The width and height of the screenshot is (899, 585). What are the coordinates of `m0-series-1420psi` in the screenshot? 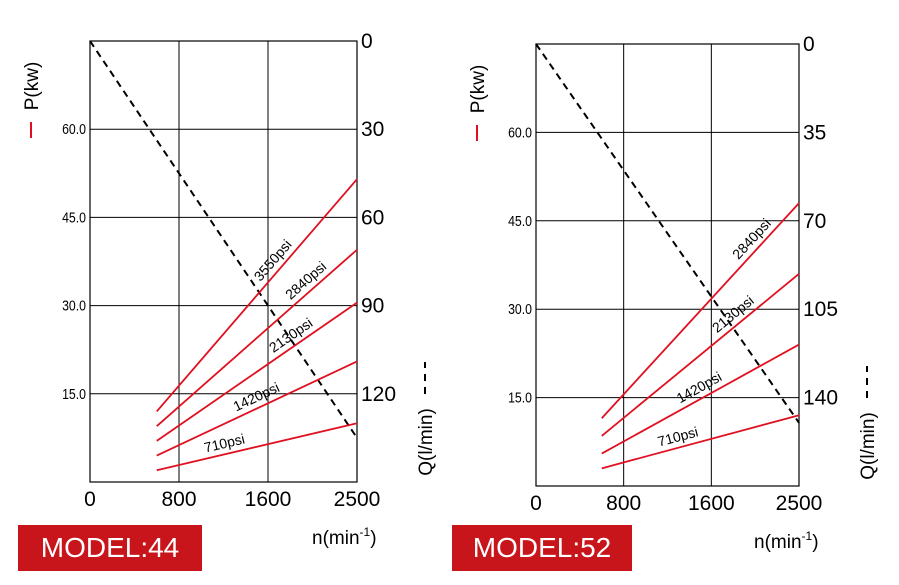 It's located at (257, 408).